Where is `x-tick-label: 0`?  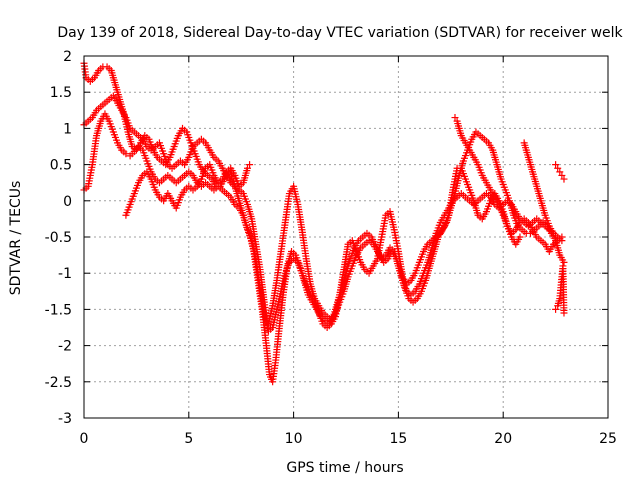
x-tick-label: 0 is located at coordinates (84, 439).